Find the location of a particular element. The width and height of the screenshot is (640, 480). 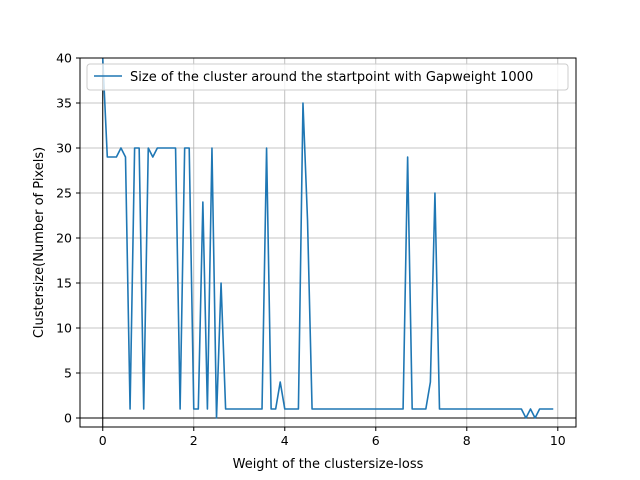

x-tick-label-2: 4 is located at coordinates (285, 440).